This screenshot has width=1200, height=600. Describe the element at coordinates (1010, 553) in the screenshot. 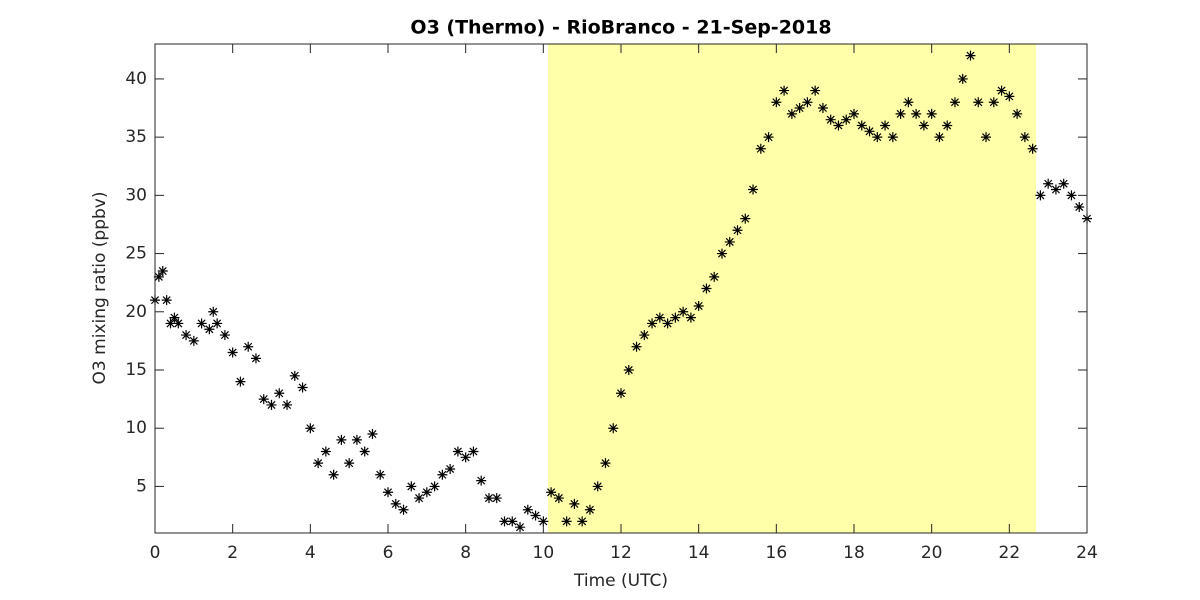

I see `x-tick-label: 22` at that location.